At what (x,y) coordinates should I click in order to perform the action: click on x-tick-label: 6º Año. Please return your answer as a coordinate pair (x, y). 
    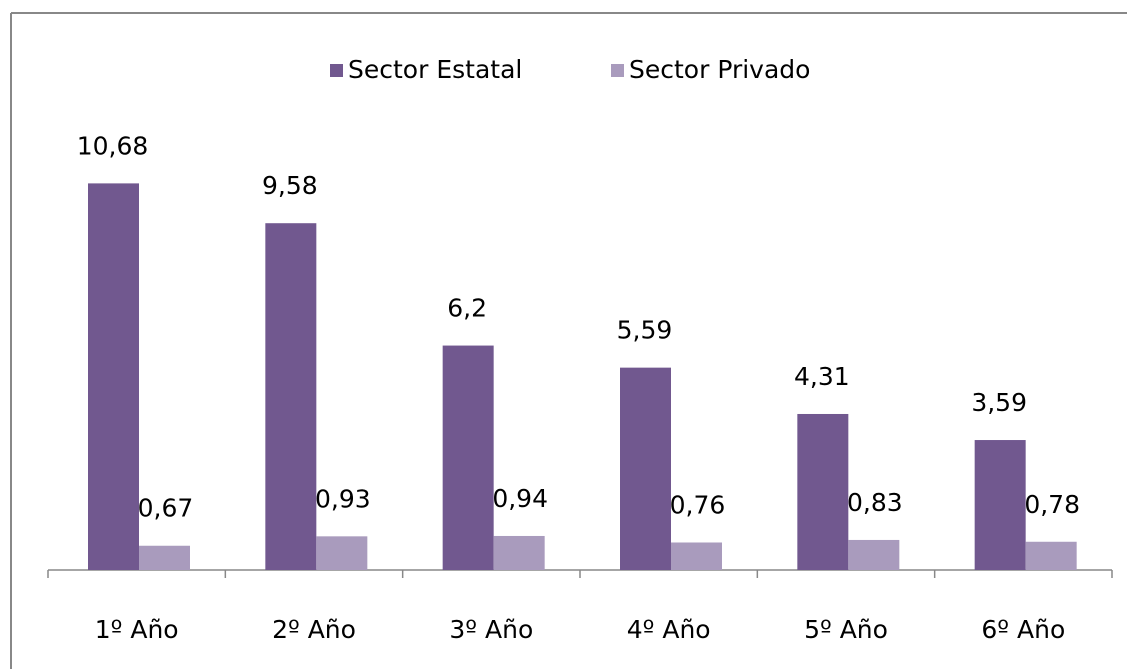
    Looking at the image, I should click on (1023, 629).